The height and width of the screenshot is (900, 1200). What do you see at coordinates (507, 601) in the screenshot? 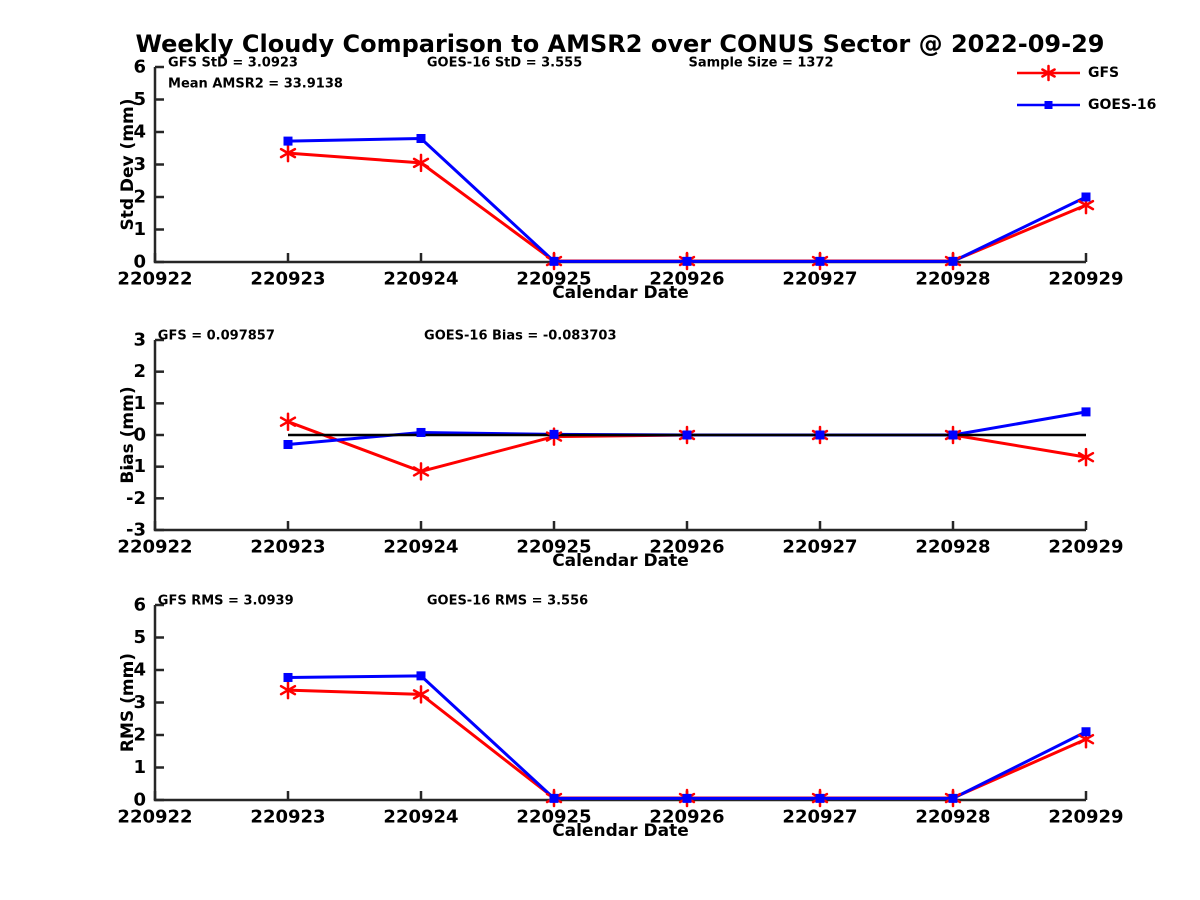
I see `chart-annotation: GOES-16 RMS = 3.556` at bounding box center [507, 601].